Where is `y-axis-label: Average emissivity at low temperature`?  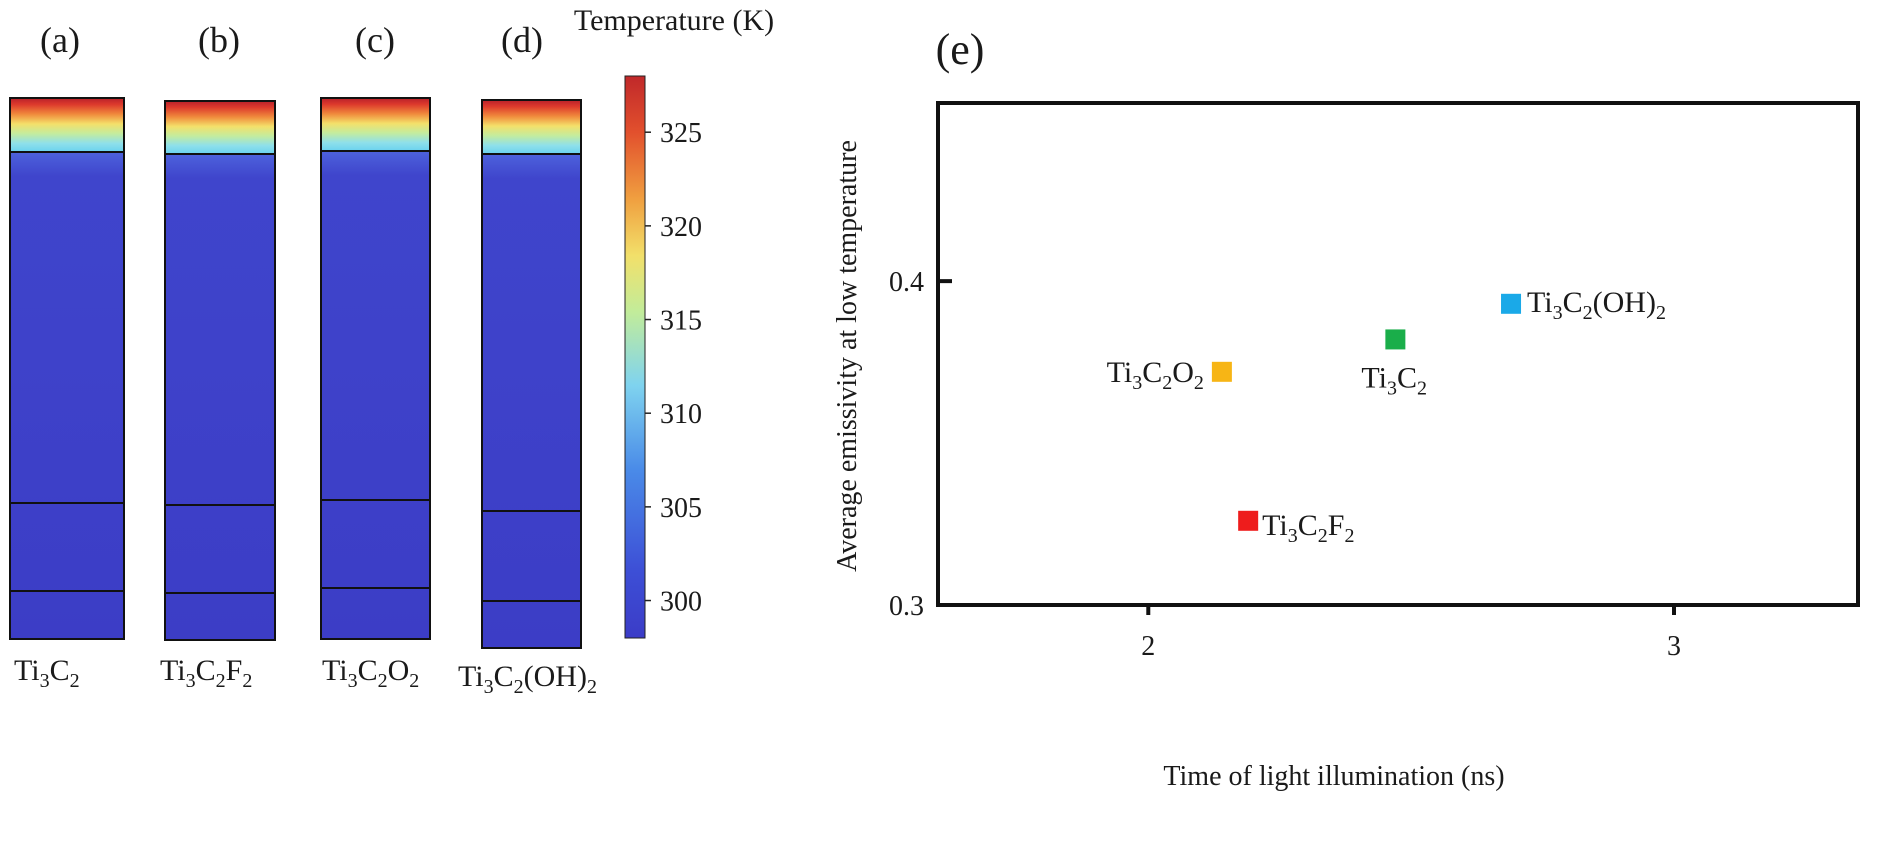 y-axis-label: Average emissivity at low temperature is located at coordinates (847, 356).